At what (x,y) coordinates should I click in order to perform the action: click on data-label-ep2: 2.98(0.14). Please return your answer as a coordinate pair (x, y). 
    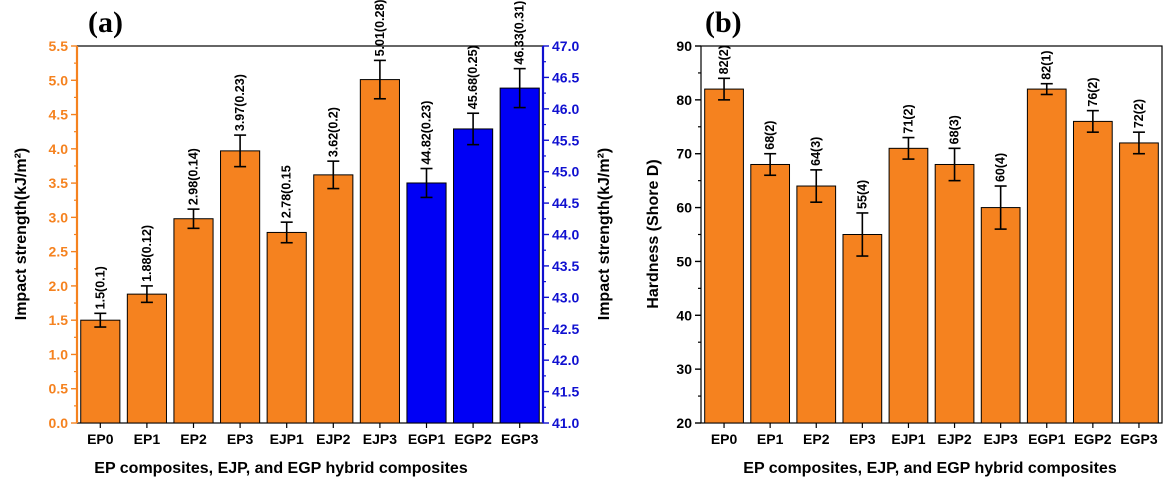
    Looking at the image, I should click on (194, 176).